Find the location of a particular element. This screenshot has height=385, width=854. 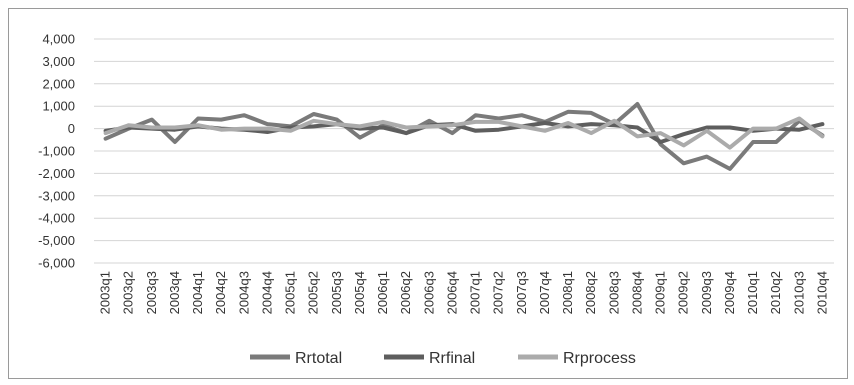

x-tick-label: 2003q2 is located at coordinates (128, 292).